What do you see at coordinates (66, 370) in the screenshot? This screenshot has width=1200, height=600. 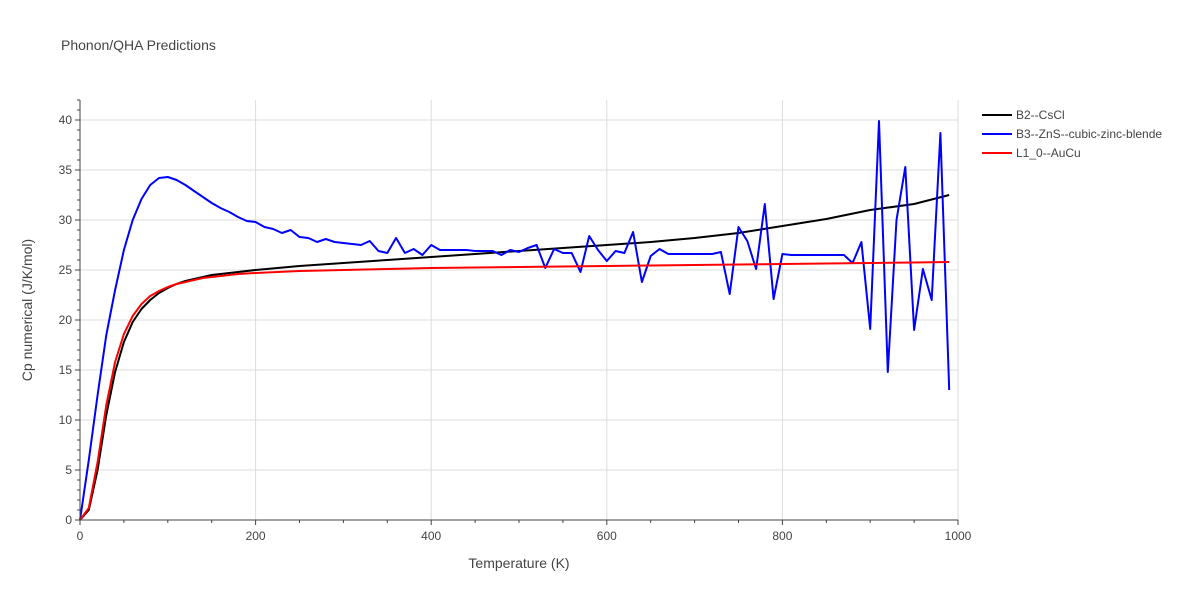 I see `y-tick-label: 15` at bounding box center [66, 370].